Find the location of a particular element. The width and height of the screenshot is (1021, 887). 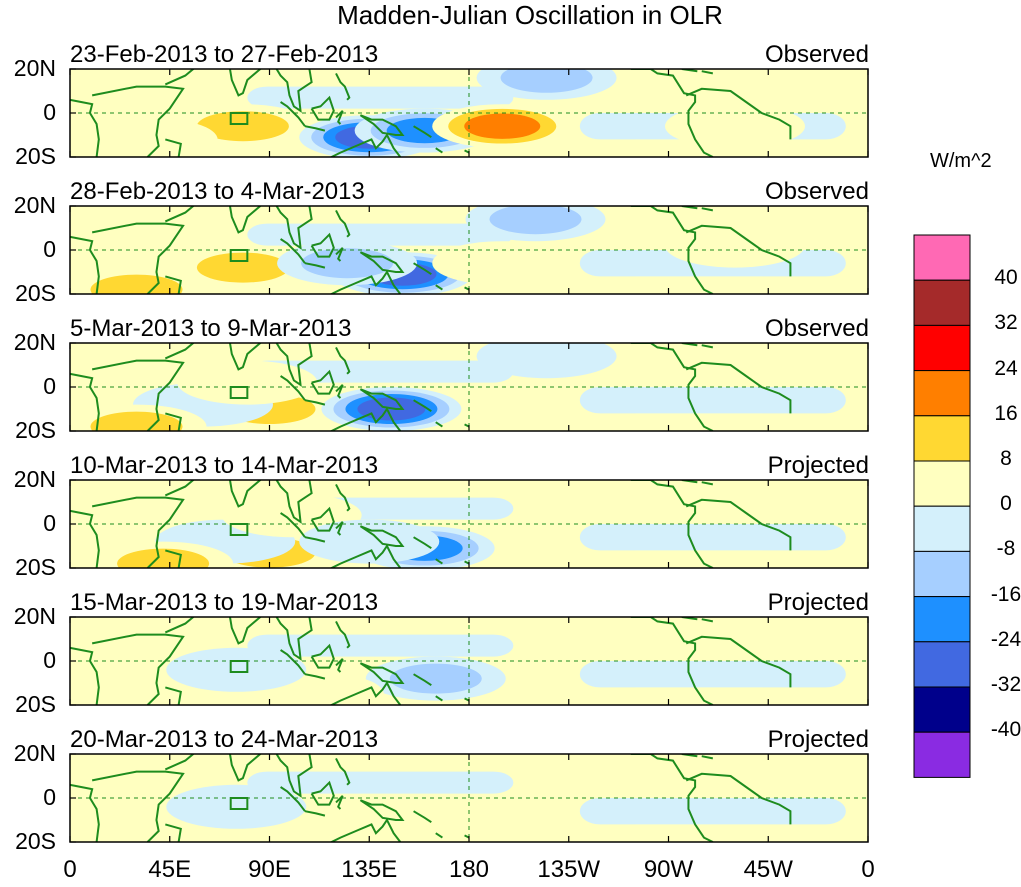

colorbar is located at coordinates (942, 506).